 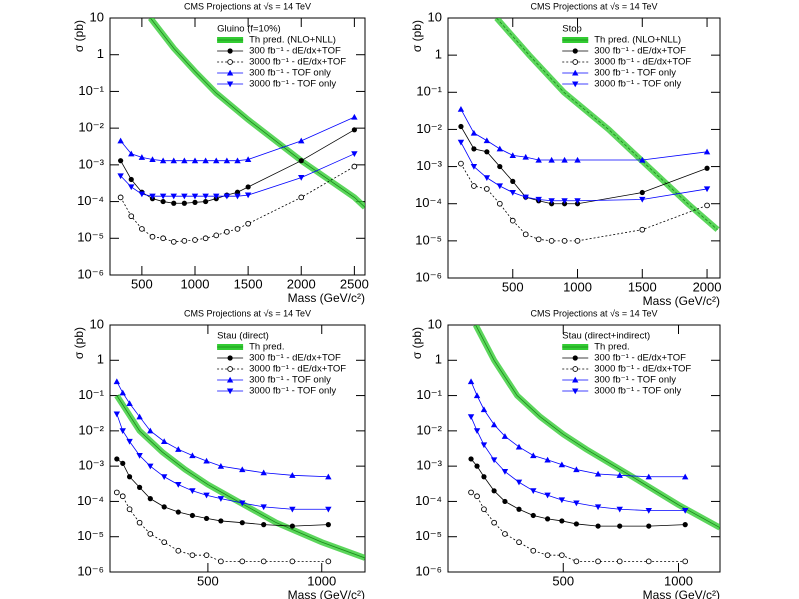 I want to click on legend-label: 3000 fb⁻¹ - dE/dx+TOF, so click(x=642, y=369).